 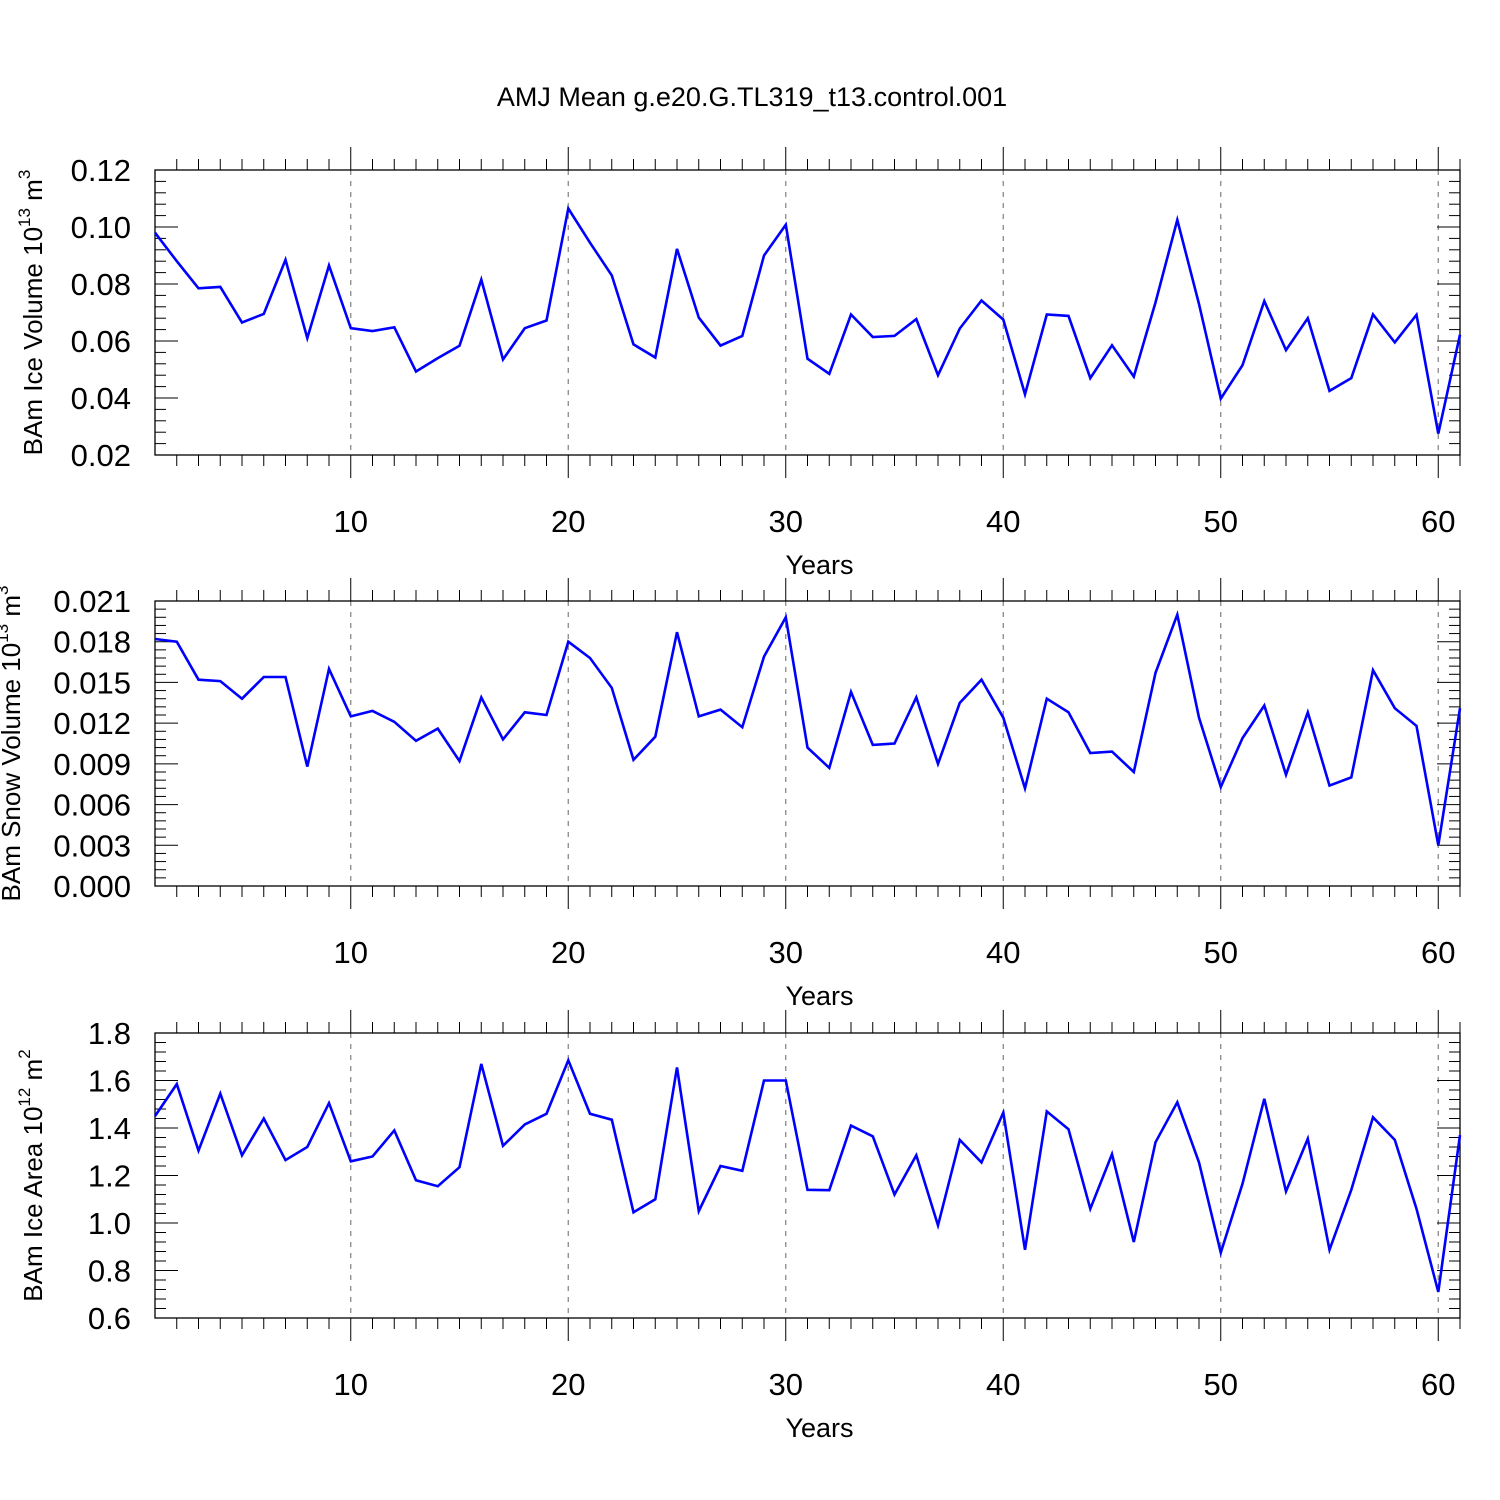 I want to click on y-tick-label: 1.8, so click(x=109, y=1033).